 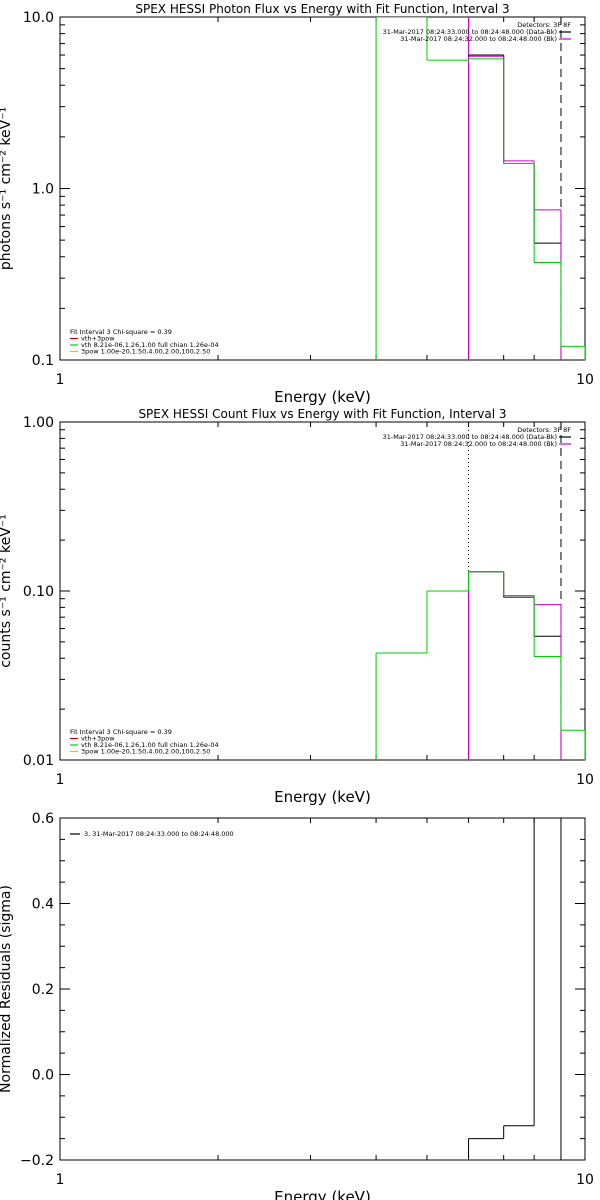 I want to click on y-tick-label: 0.6, so click(x=43, y=819).